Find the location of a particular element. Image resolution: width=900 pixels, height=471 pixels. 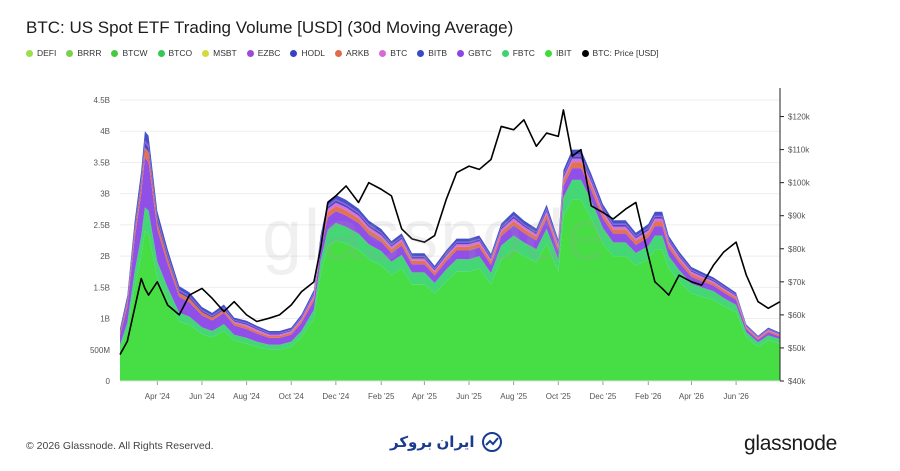

y-left-tick-label: 4B is located at coordinates (105, 131).